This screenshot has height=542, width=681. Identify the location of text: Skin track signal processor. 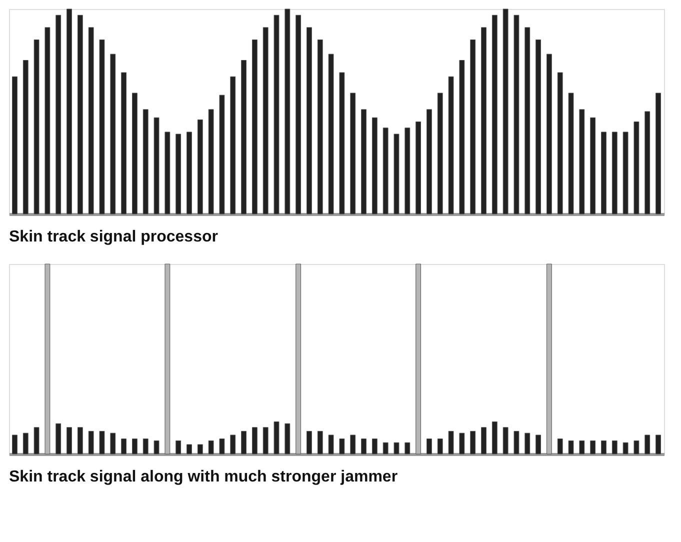
(113, 237).